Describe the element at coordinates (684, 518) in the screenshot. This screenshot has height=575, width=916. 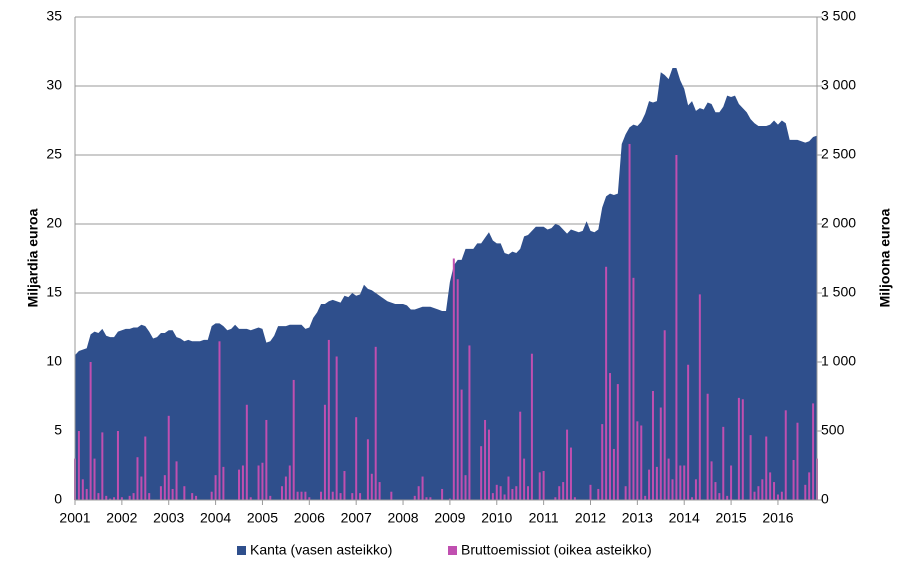
I see `x-tick-label: 2014` at that location.